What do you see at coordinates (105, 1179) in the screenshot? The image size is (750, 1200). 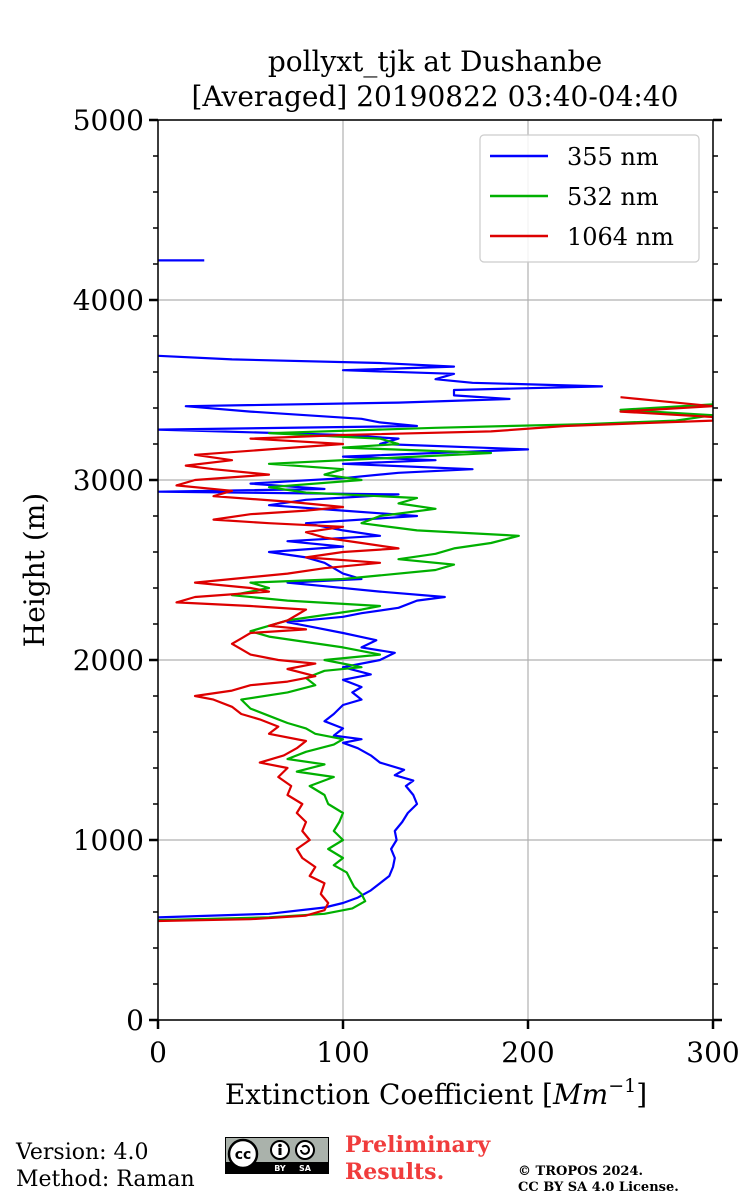 I see `method-text: Method: Raman` at bounding box center [105, 1179].